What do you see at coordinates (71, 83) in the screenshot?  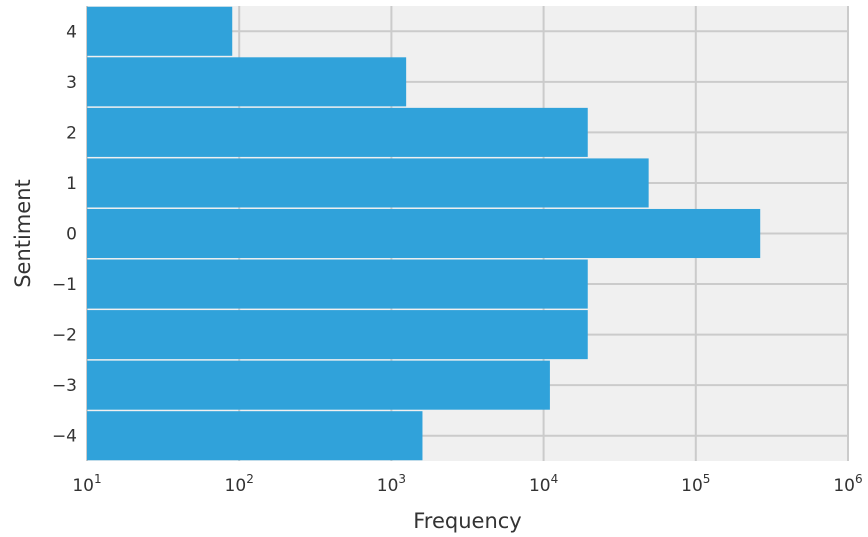 I see `y-tick-label: 3` at bounding box center [71, 83].